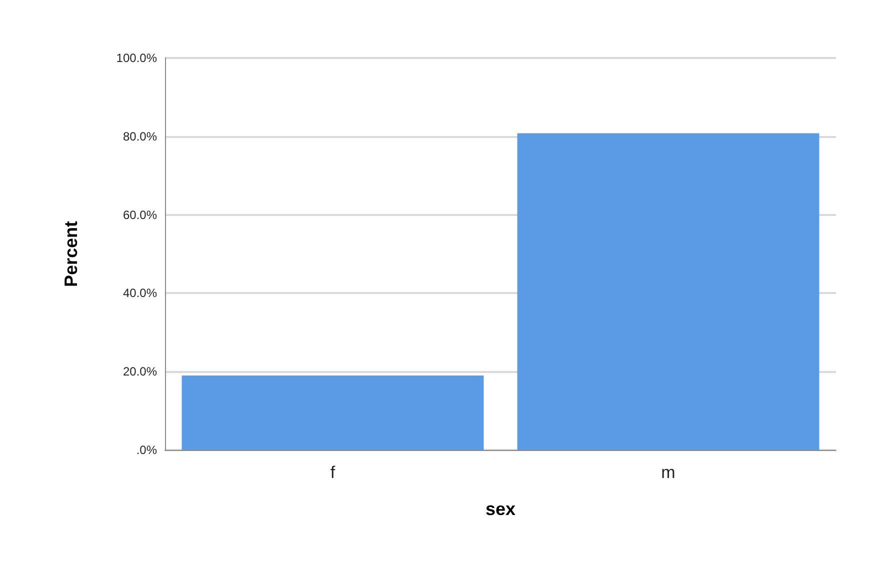 Image resolution: width=872 pixels, height=583 pixels. Describe the element at coordinates (137, 58) in the screenshot. I see `y-tick-label: 100.0%` at that location.